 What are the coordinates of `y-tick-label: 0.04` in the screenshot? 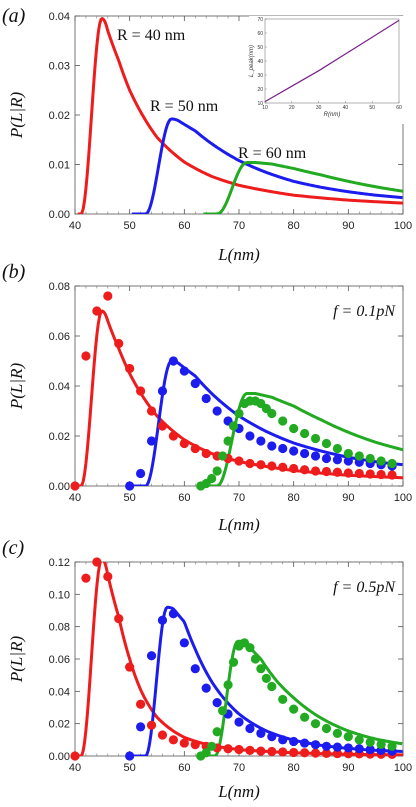 It's located at (59, 692).